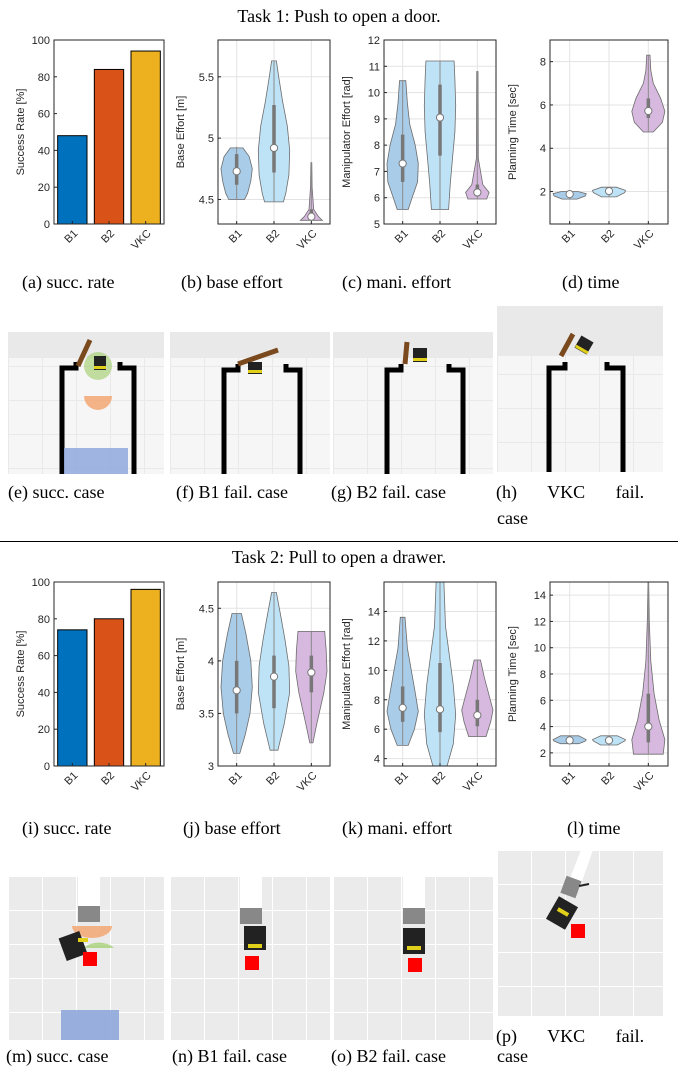 Image resolution: width=678 pixels, height=1071 pixels. I want to click on caption-a: (a) succ. rate, so click(68, 282).